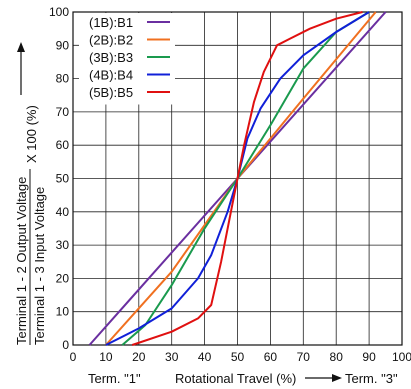 This screenshot has width=411, height=389. I want to click on y-tick-label: 30, so click(63, 245).